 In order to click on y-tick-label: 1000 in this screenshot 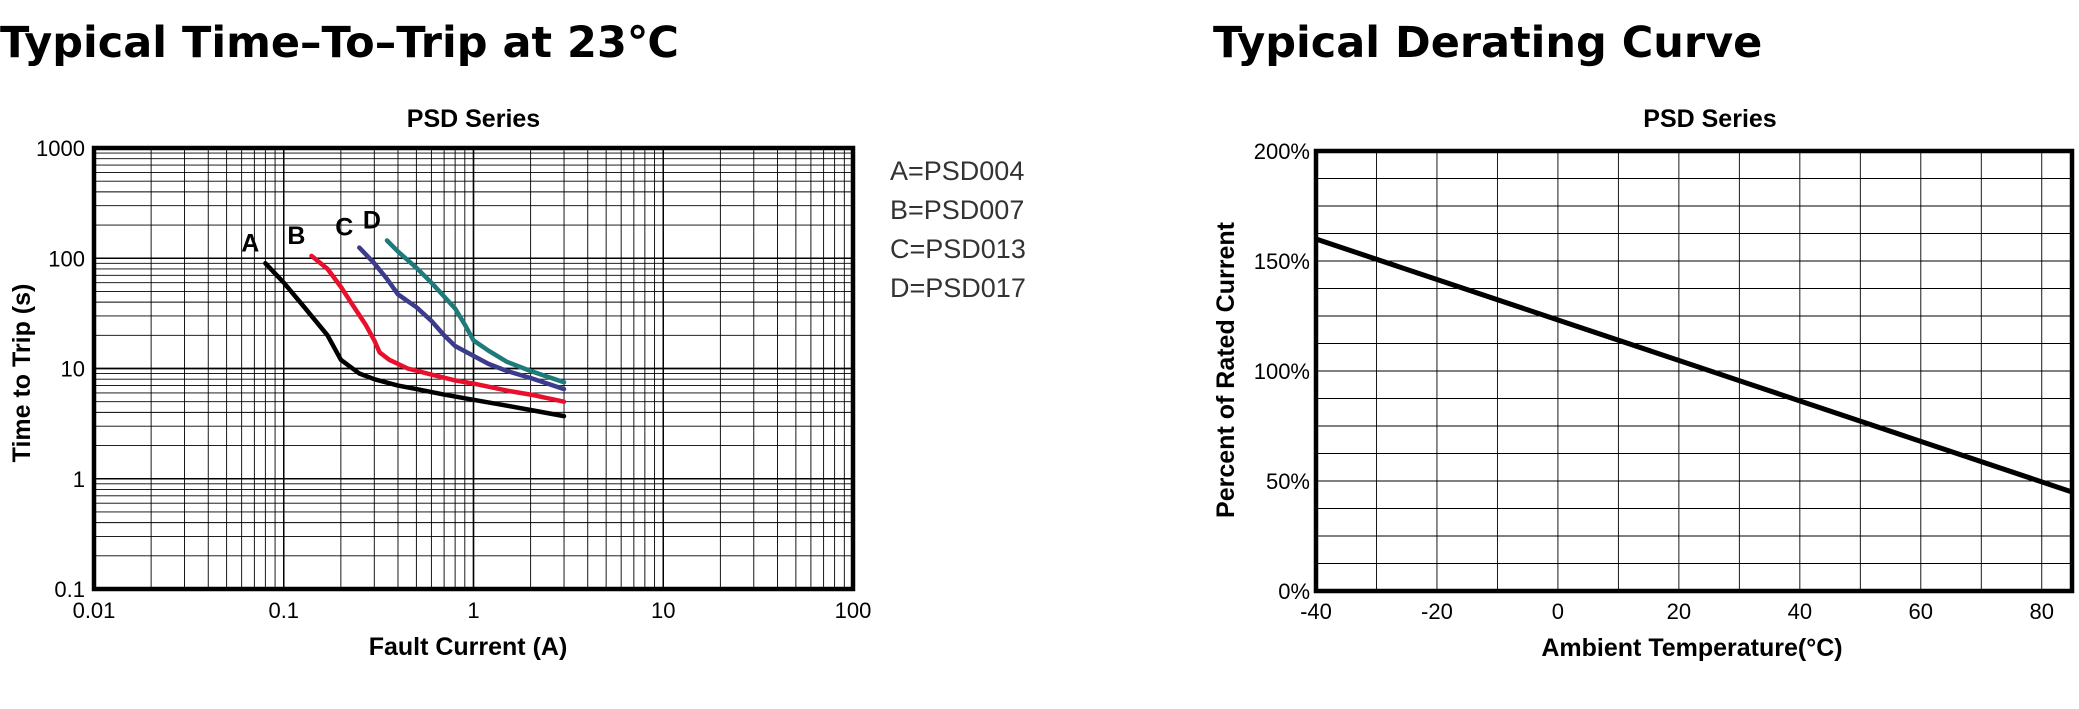, I will do `click(60, 148)`.